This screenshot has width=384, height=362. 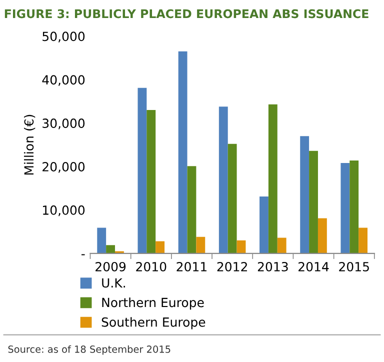 What do you see at coordinates (83, 255) in the screenshot?
I see `y-tick-label: -` at bounding box center [83, 255].